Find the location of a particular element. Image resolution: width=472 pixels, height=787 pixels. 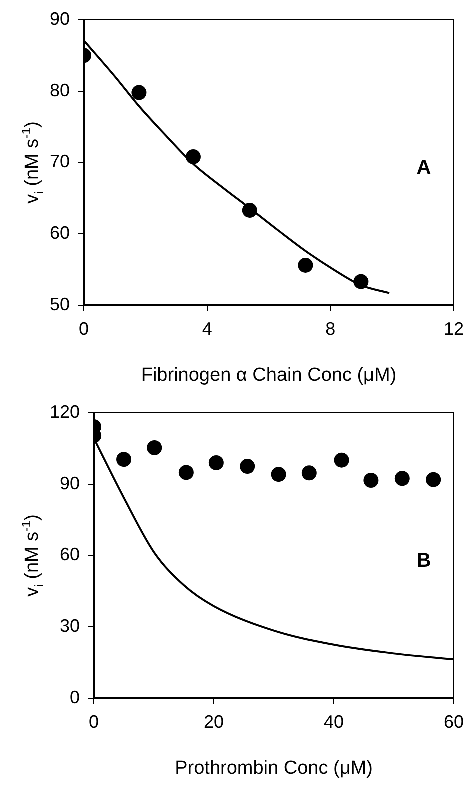

y-tick-label: 30 is located at coordinates (70, 626).